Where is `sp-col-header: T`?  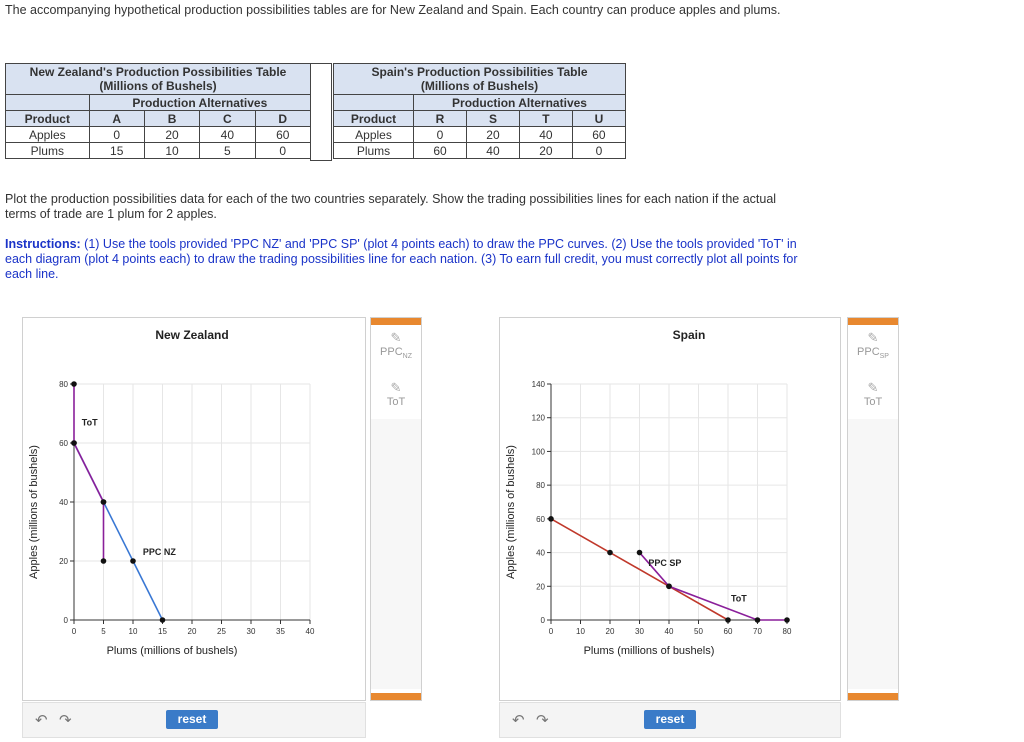 sp-col-header: T is located at coordinates (545, 118).